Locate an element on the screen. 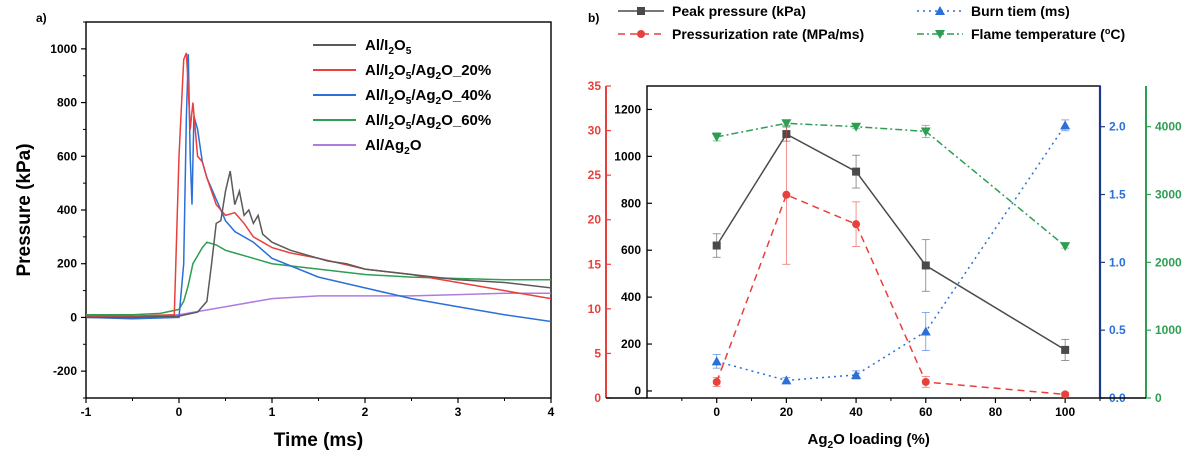 The width and height of the screenshot is (1194, 456). panel-b-pp-tick-label: 0 is located at coordinates (637, 391).